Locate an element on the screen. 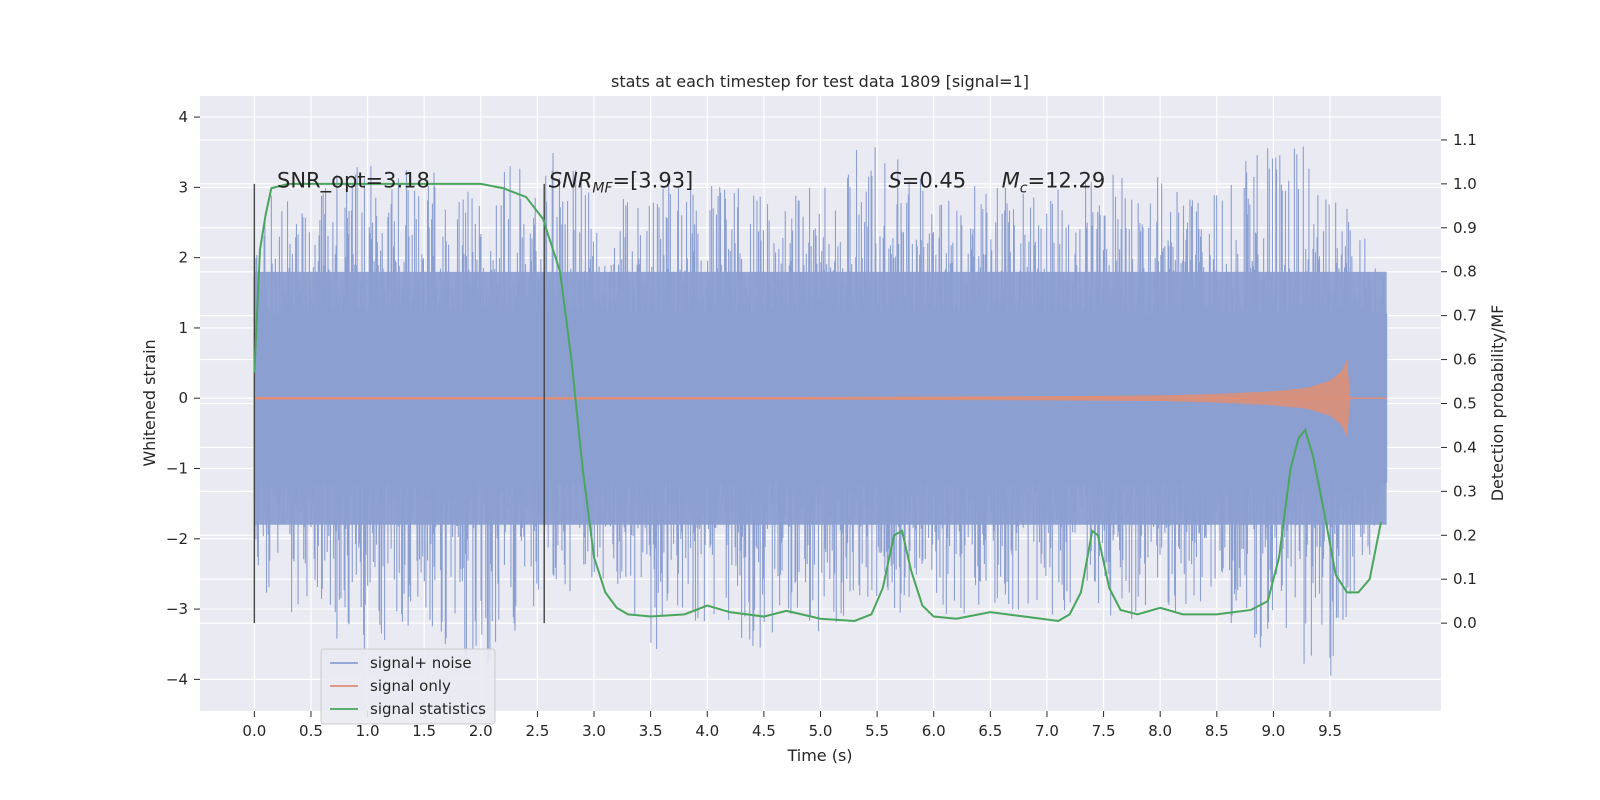 The width and height of the screenshot is (1600, 800). annotation-2: S=0.45 is located at coordinates (927, 180).